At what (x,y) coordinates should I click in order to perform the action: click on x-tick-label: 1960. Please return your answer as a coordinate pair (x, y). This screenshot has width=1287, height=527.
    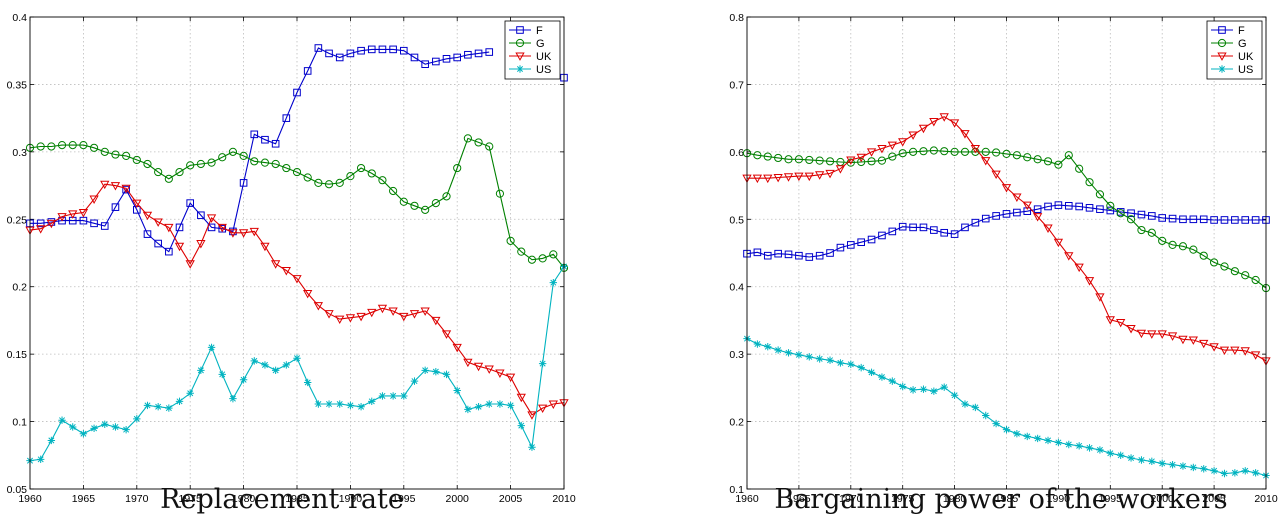
    Looking at the image, I should click on (747, 499).